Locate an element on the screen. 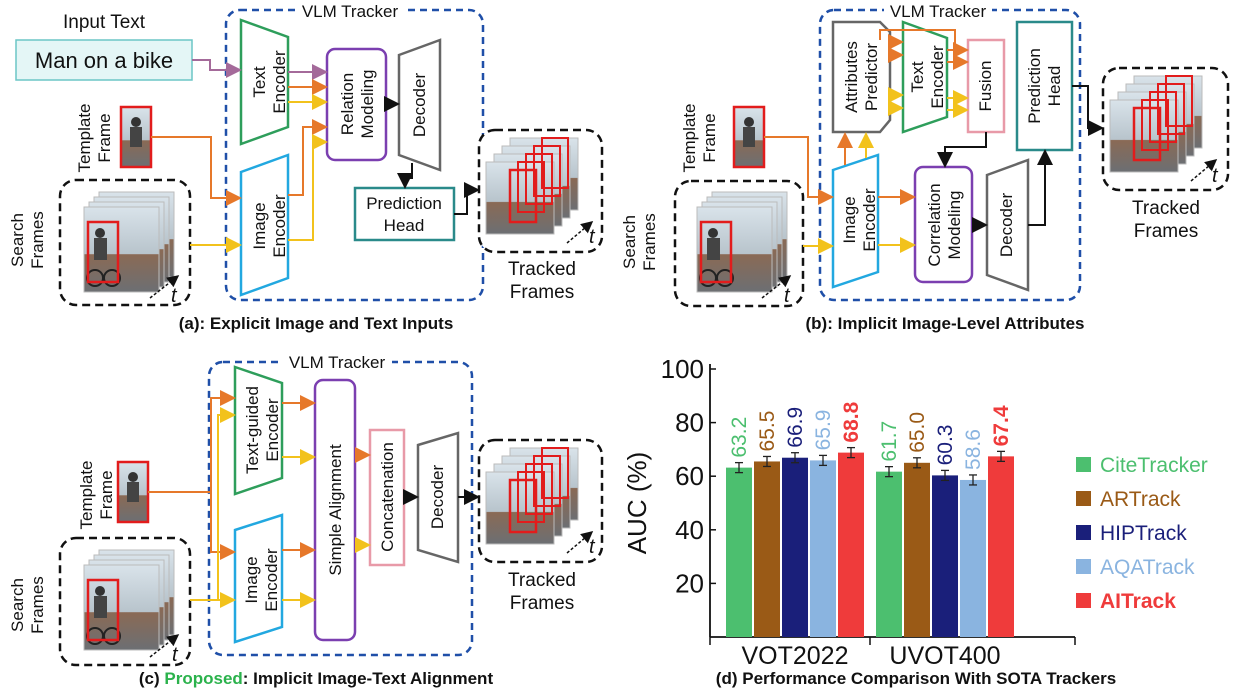 This screenshot has width=1233, height=691. text-guided-encoder-line2: Encoder is located at coordinates (272, 430).